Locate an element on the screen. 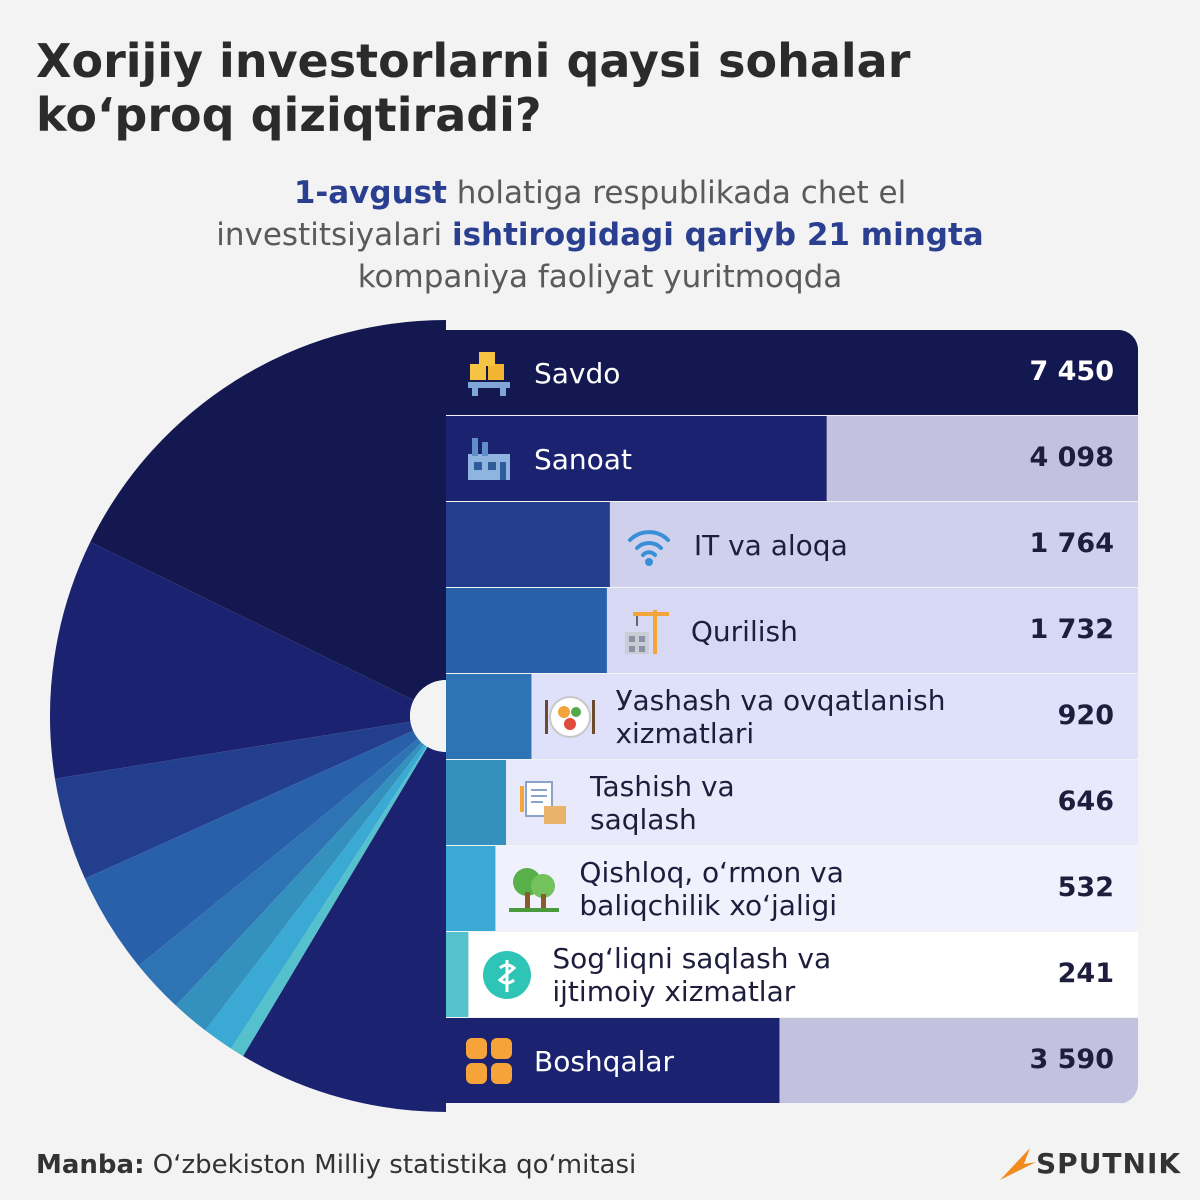  category-label: Уashash va ovqatlanish xizmatlari is located at coordinates (780, 717).